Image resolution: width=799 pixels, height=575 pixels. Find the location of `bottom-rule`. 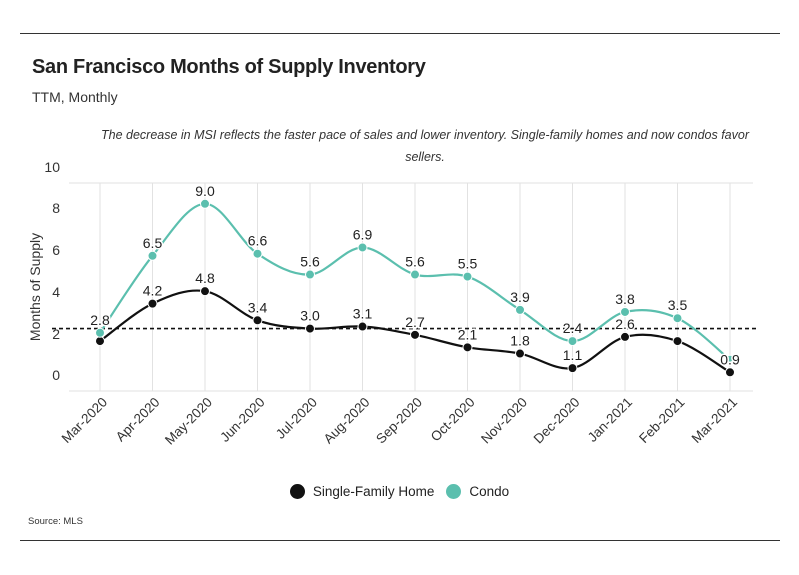

bottom-rule is located at coordinates (400, 540).